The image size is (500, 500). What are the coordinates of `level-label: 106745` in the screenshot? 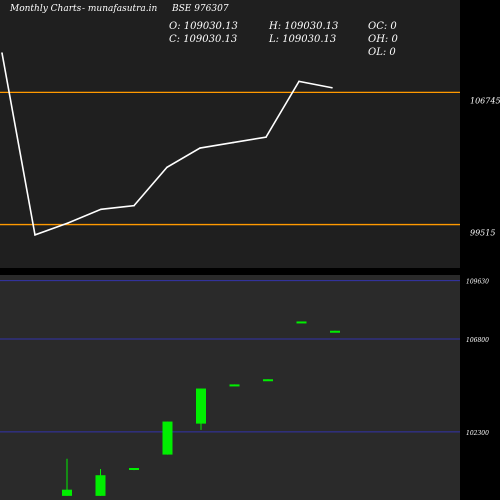 It's located at (485, 100).